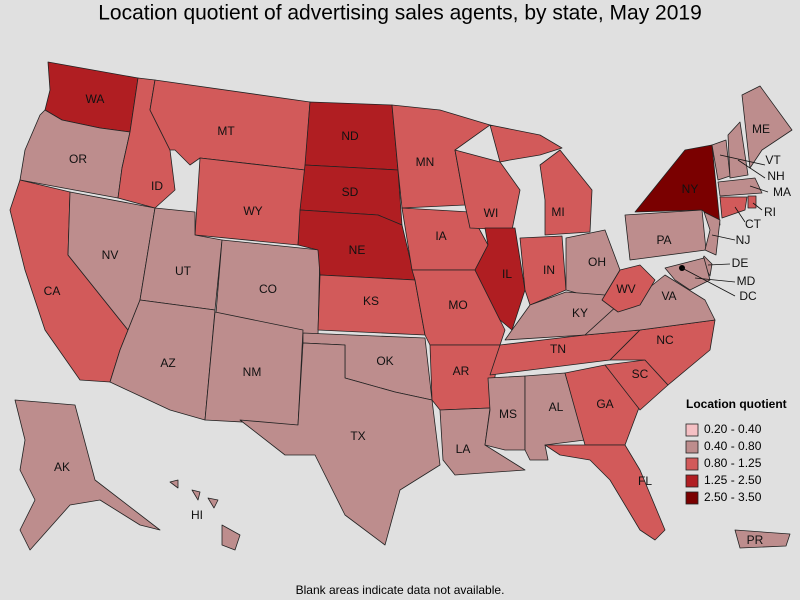 Image resolution: width=800 pixels, height=600 pixels. Describe the element at coordinates (252, 211) in the screenshot. I see `state-label: WY` at that location.